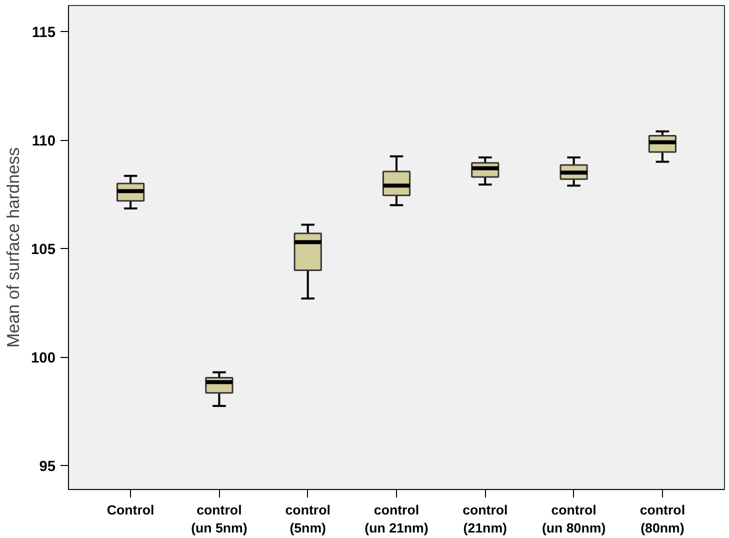  I want to click on y-tick-label: 105, so click(43, 250).